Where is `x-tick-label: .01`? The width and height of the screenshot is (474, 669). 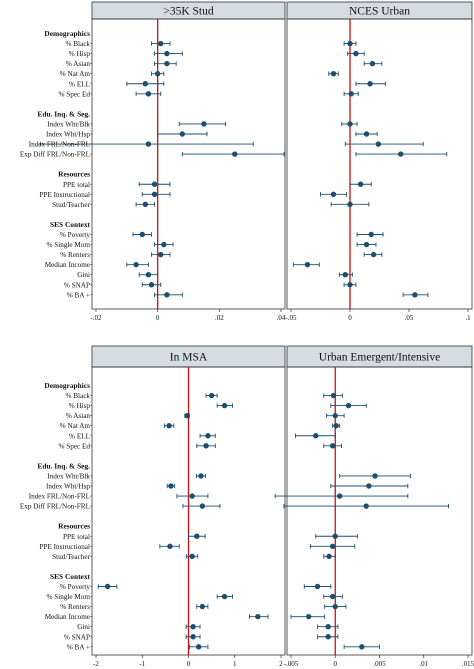
x-tick-label: .01 is located at coordinates (423, 664).